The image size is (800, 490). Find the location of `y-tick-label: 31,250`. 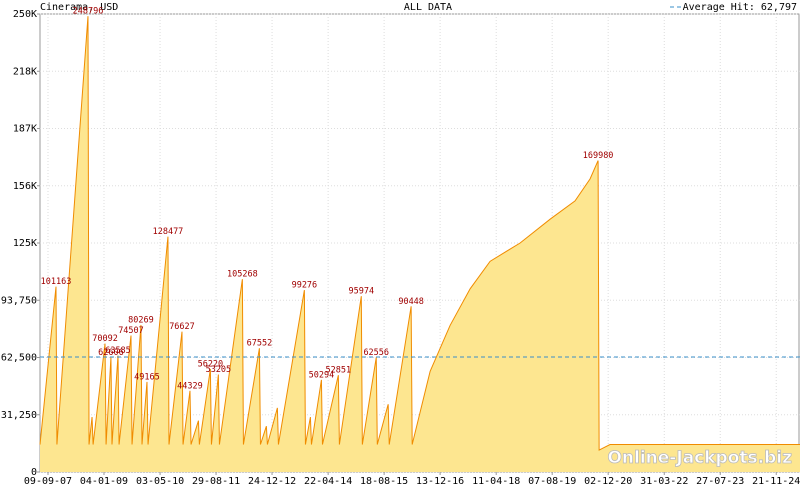

y-tick-label: 31,250 is located at coordinates (19, 415).